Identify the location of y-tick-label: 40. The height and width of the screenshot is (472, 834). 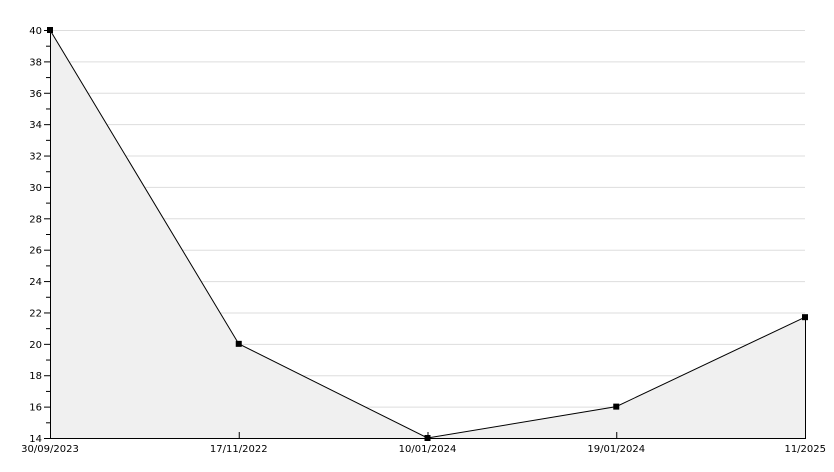
(35, 31).